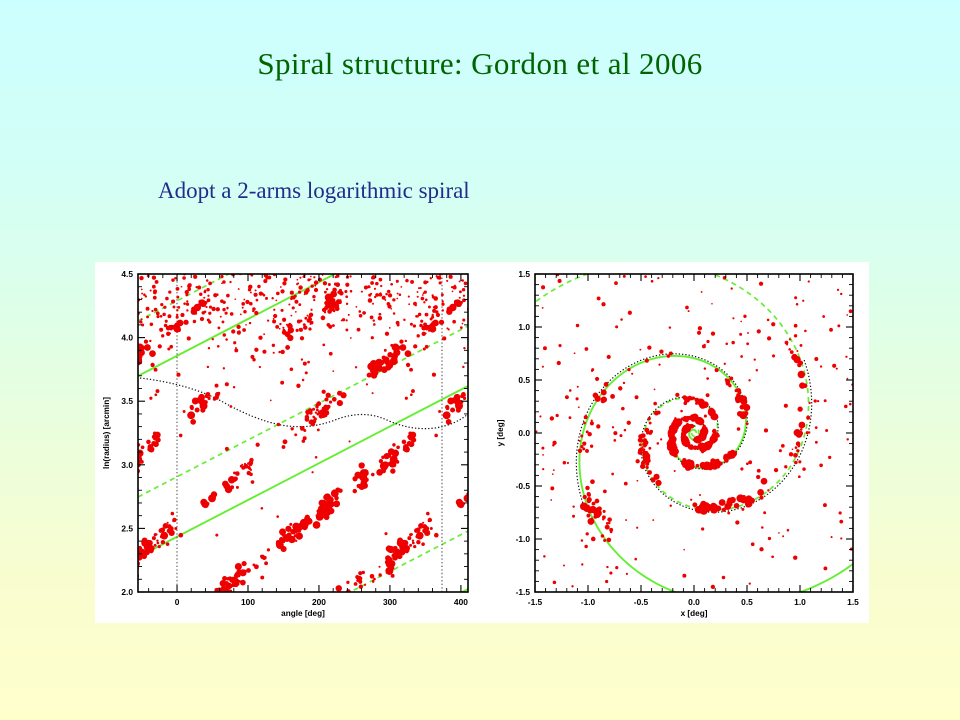  I want to click on spiral-arms-right, so click(694, 433).